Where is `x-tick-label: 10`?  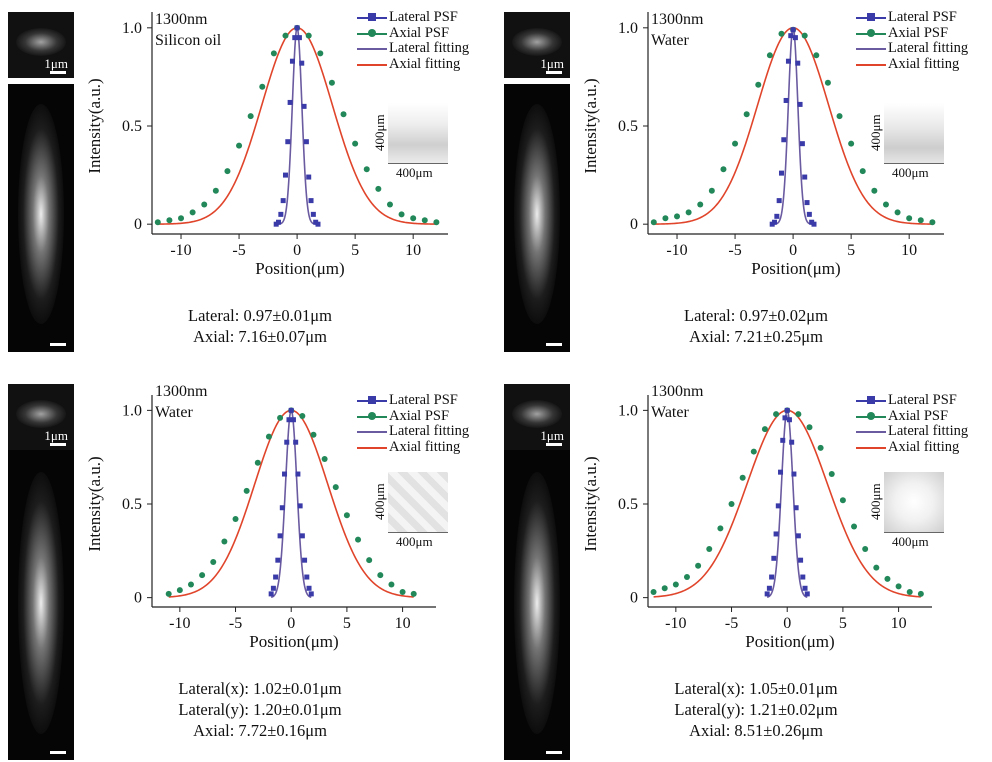
x-tick-label: 10 is located at coordinates (413, 250).